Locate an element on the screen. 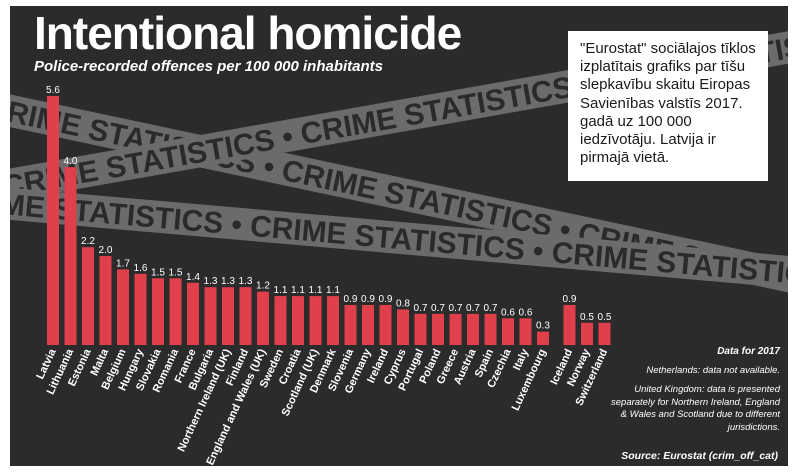 The image size is (800, 474). bar-northern-ireland-uk is located at coordinates (228, 316).